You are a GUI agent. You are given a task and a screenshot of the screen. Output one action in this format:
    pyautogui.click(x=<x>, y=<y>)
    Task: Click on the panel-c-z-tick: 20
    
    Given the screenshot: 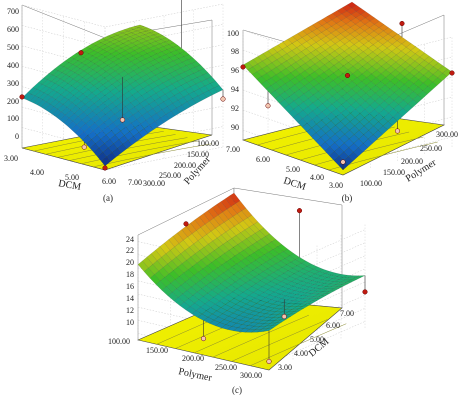 What is the action you would take?
    pyautogui.click(x=130, y=262)
    